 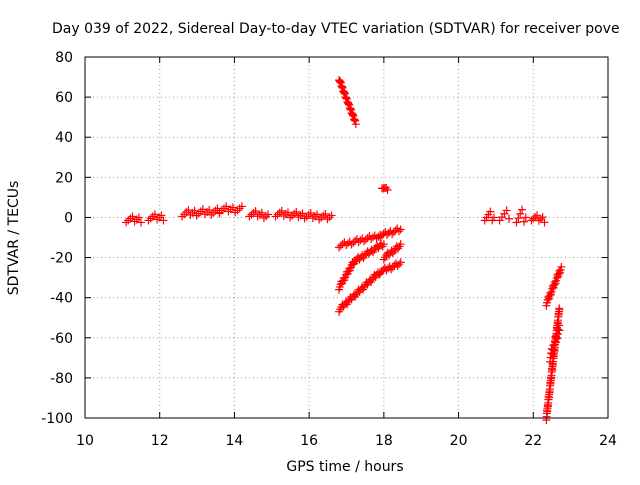 What do you see at coordinates (61, 259) in the screenshot?
I see `y-tick-label: -20` at bounding box center [61, 259].